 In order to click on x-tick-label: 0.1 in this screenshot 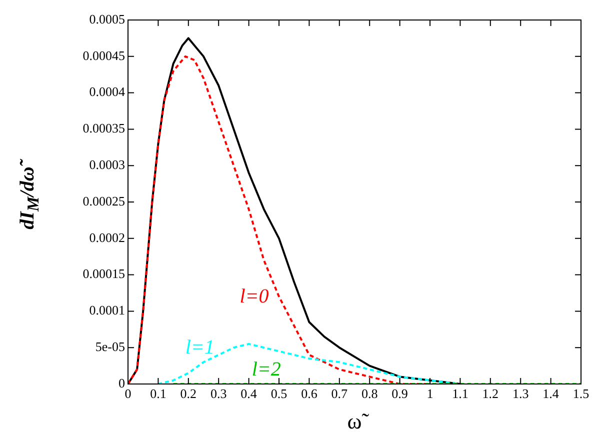, I will do `click(158, 394)`.